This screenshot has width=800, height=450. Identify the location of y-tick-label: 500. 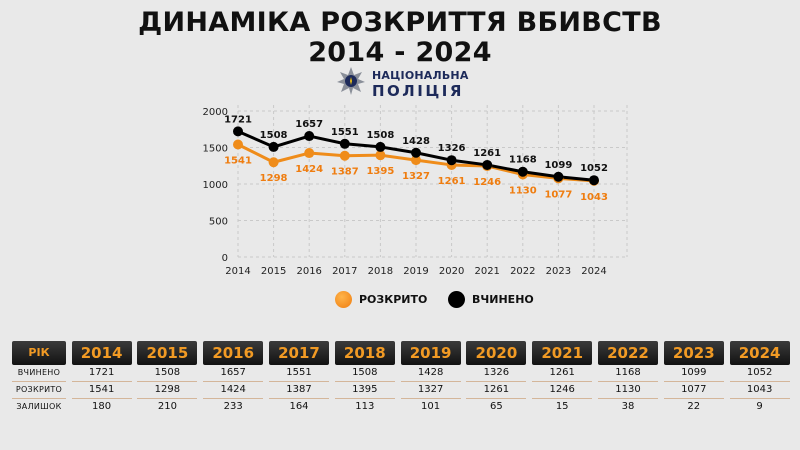
(218, 222).